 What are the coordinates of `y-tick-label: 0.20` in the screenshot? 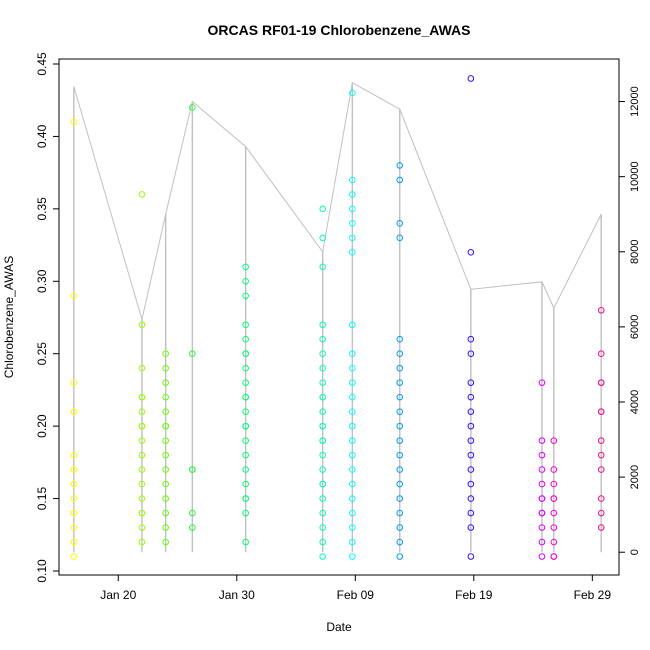 It's located at (42, 426).